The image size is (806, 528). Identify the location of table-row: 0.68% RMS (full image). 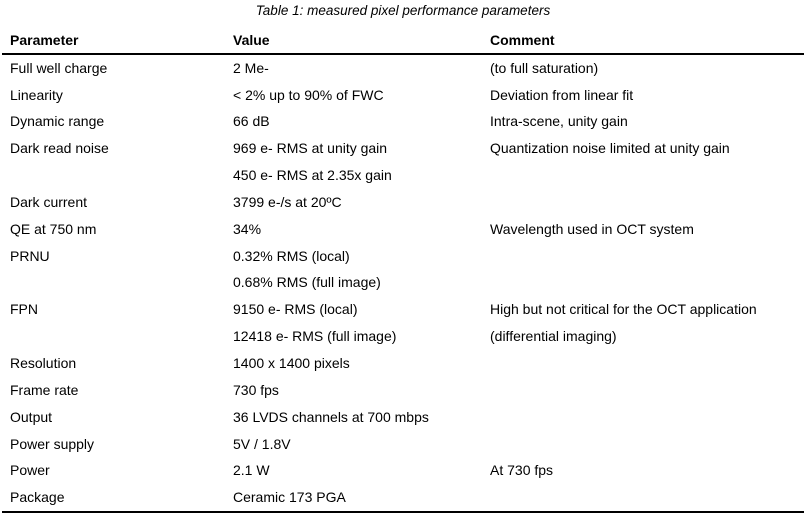
(403, 283).